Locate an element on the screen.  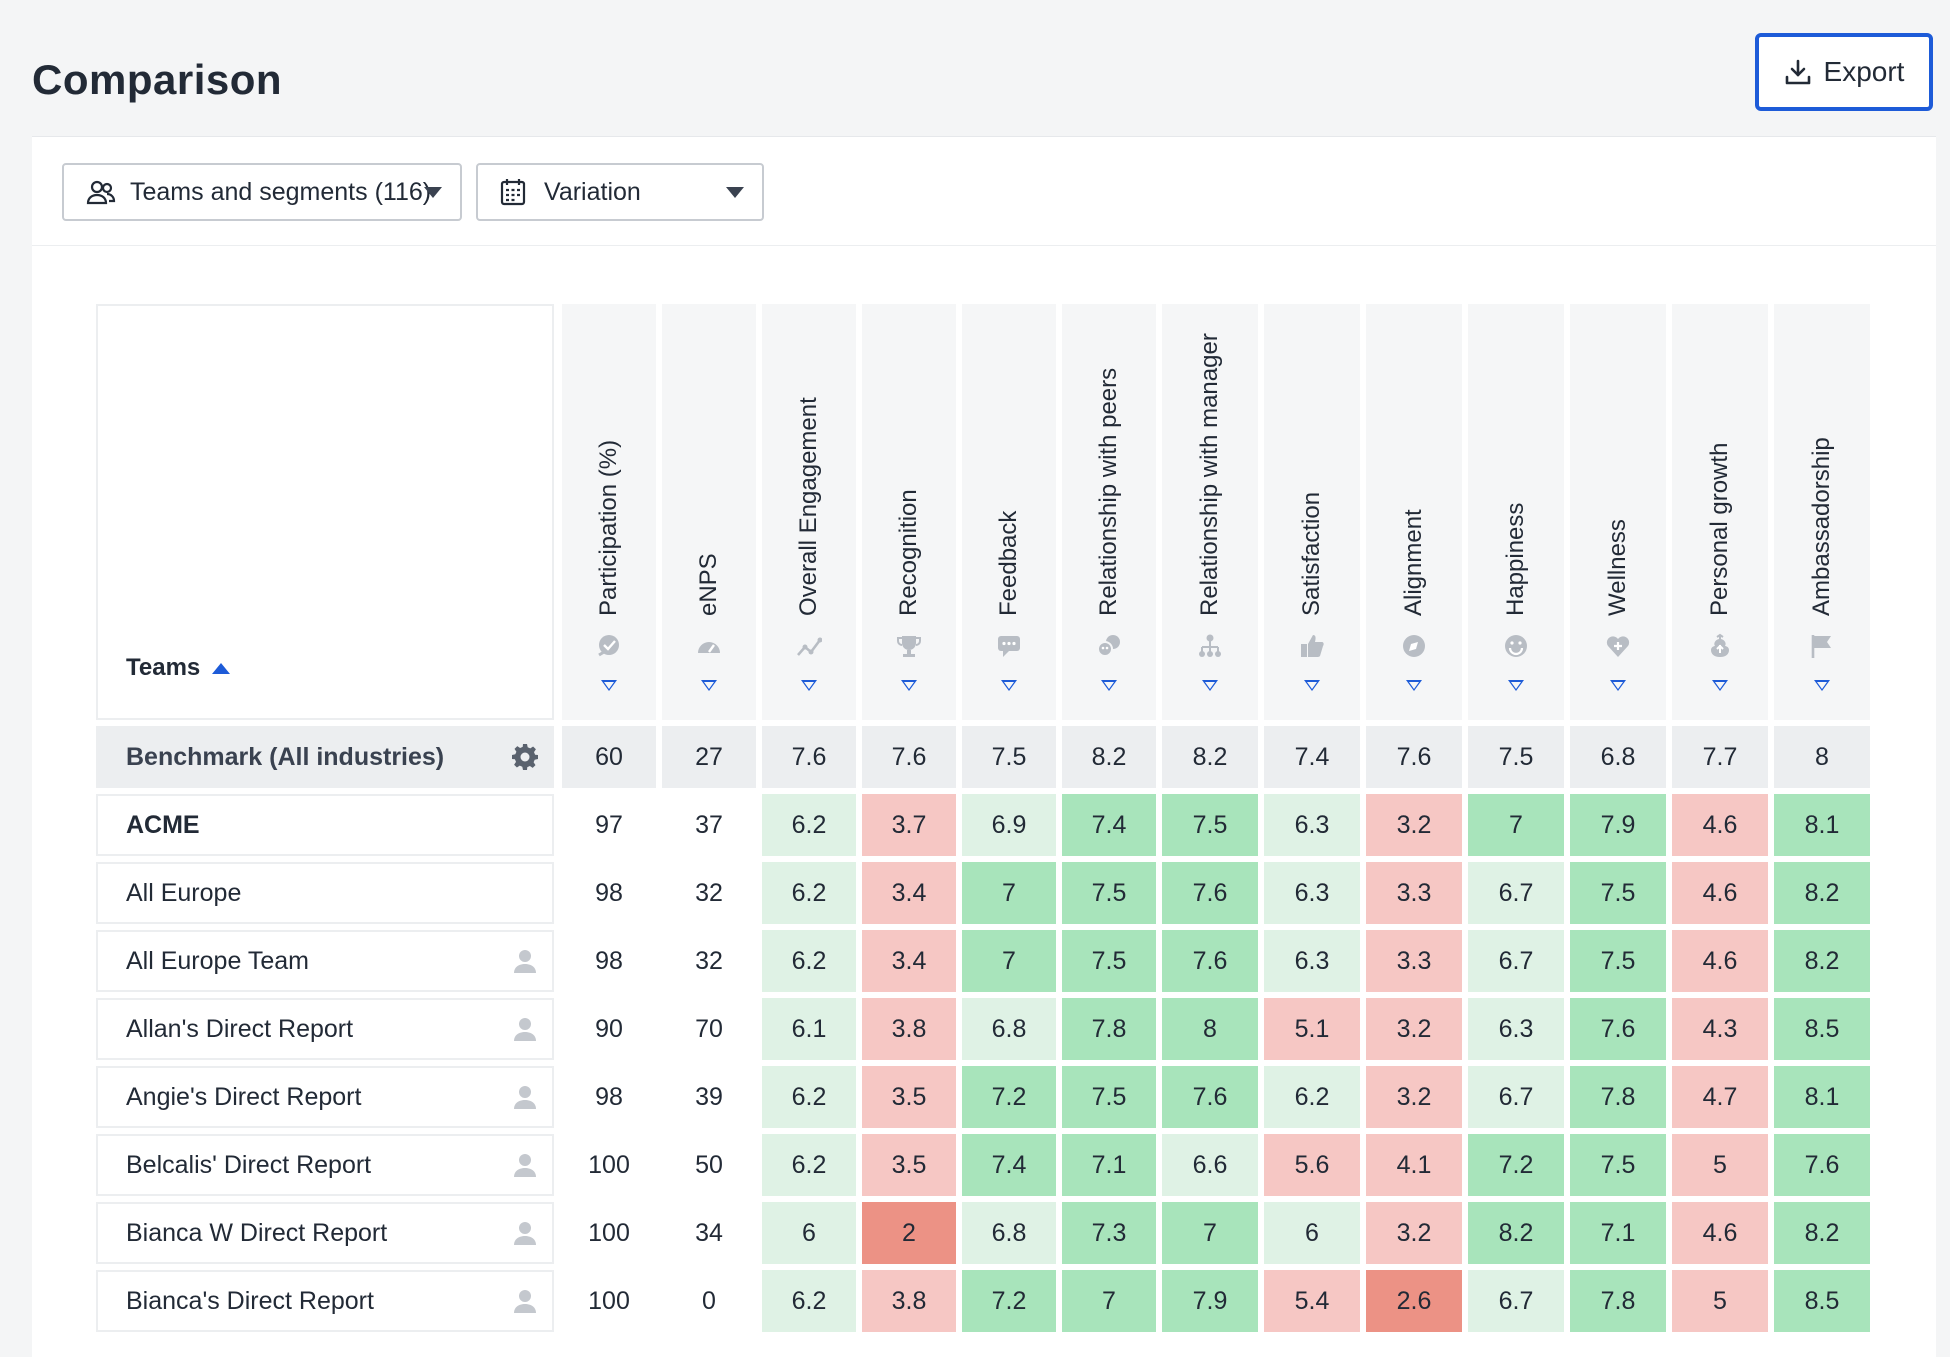
table-cell: 7.1 is located at coordinates (1618, 1233).